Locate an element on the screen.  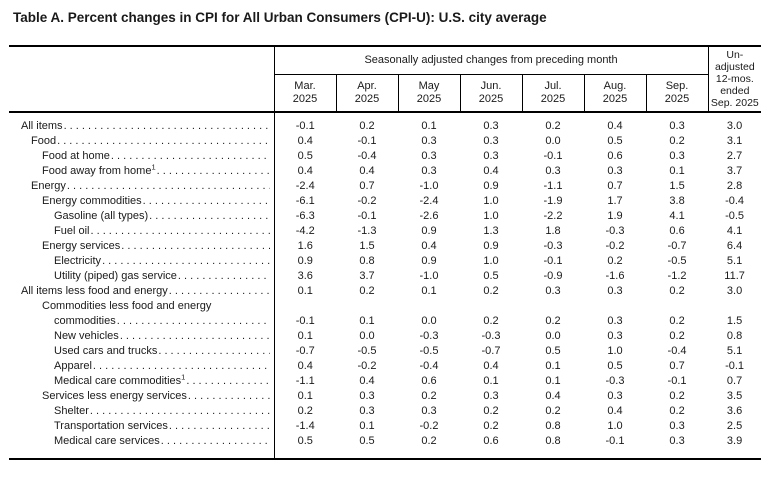
table-row: Apparel 0.4 -0.2 -0.4 0.4 0.1 0.5 0.7 -0.1 is located at coordinates (385, 366).